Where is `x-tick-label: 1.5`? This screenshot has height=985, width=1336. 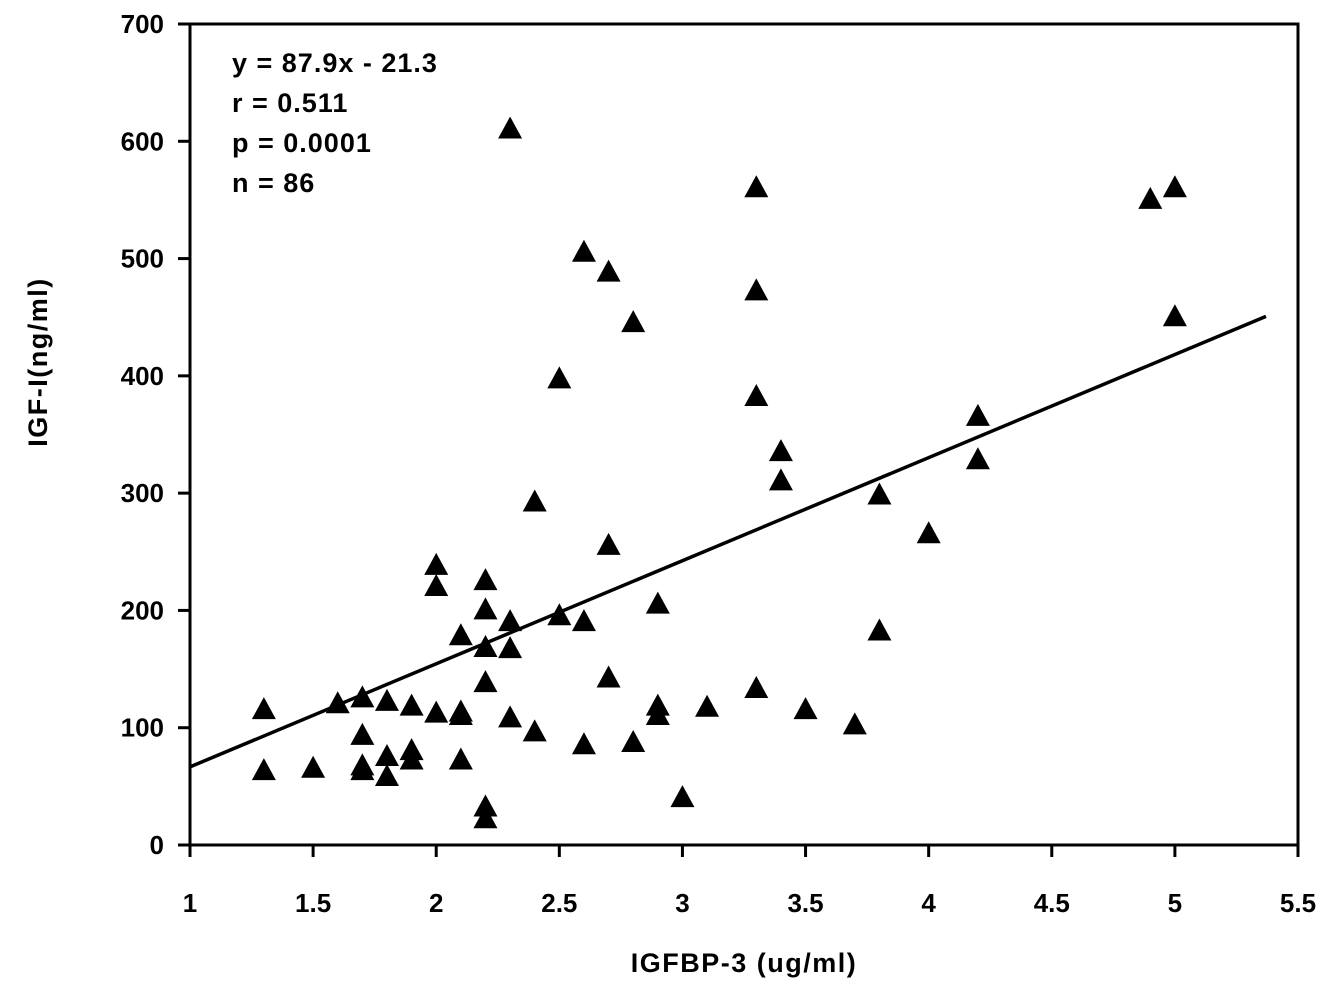 x-tick-label: 1.5 is located at coordinates (313, 903).